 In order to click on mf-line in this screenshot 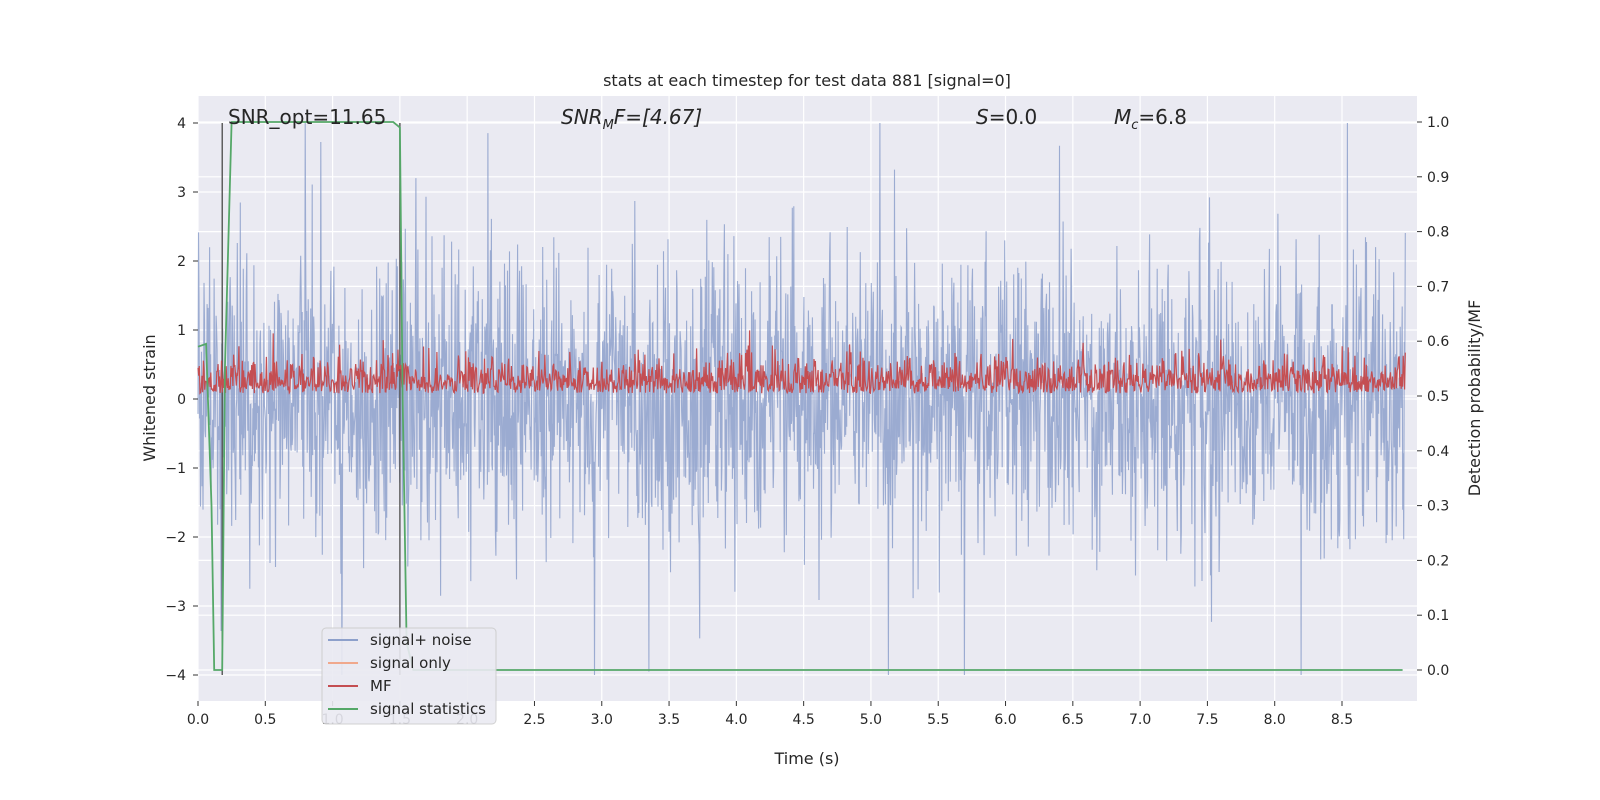, I will do `click(801, 362)`.